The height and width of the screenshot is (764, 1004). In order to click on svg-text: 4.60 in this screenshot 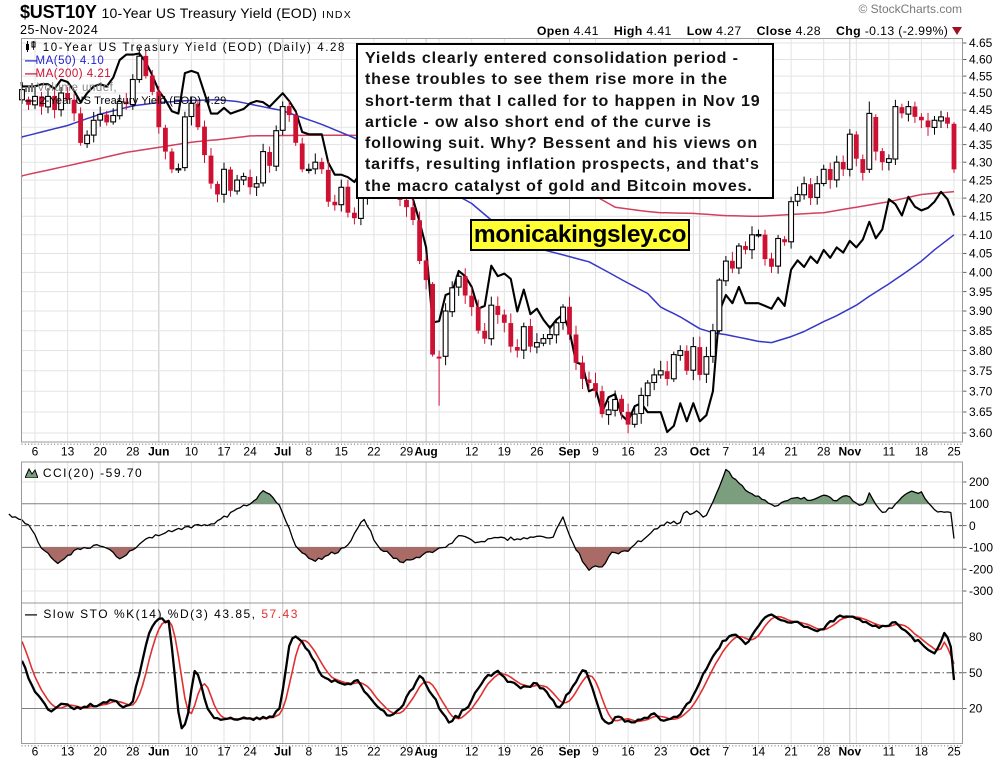, I will do `click(981, 60)`.